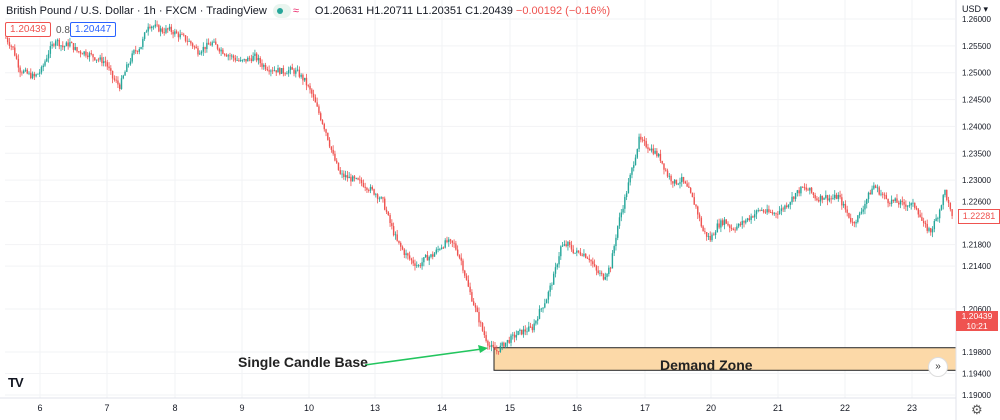 The image size is (1000, 420). I want to click on tradingview-logo-icon: TV, so click(16, 382).